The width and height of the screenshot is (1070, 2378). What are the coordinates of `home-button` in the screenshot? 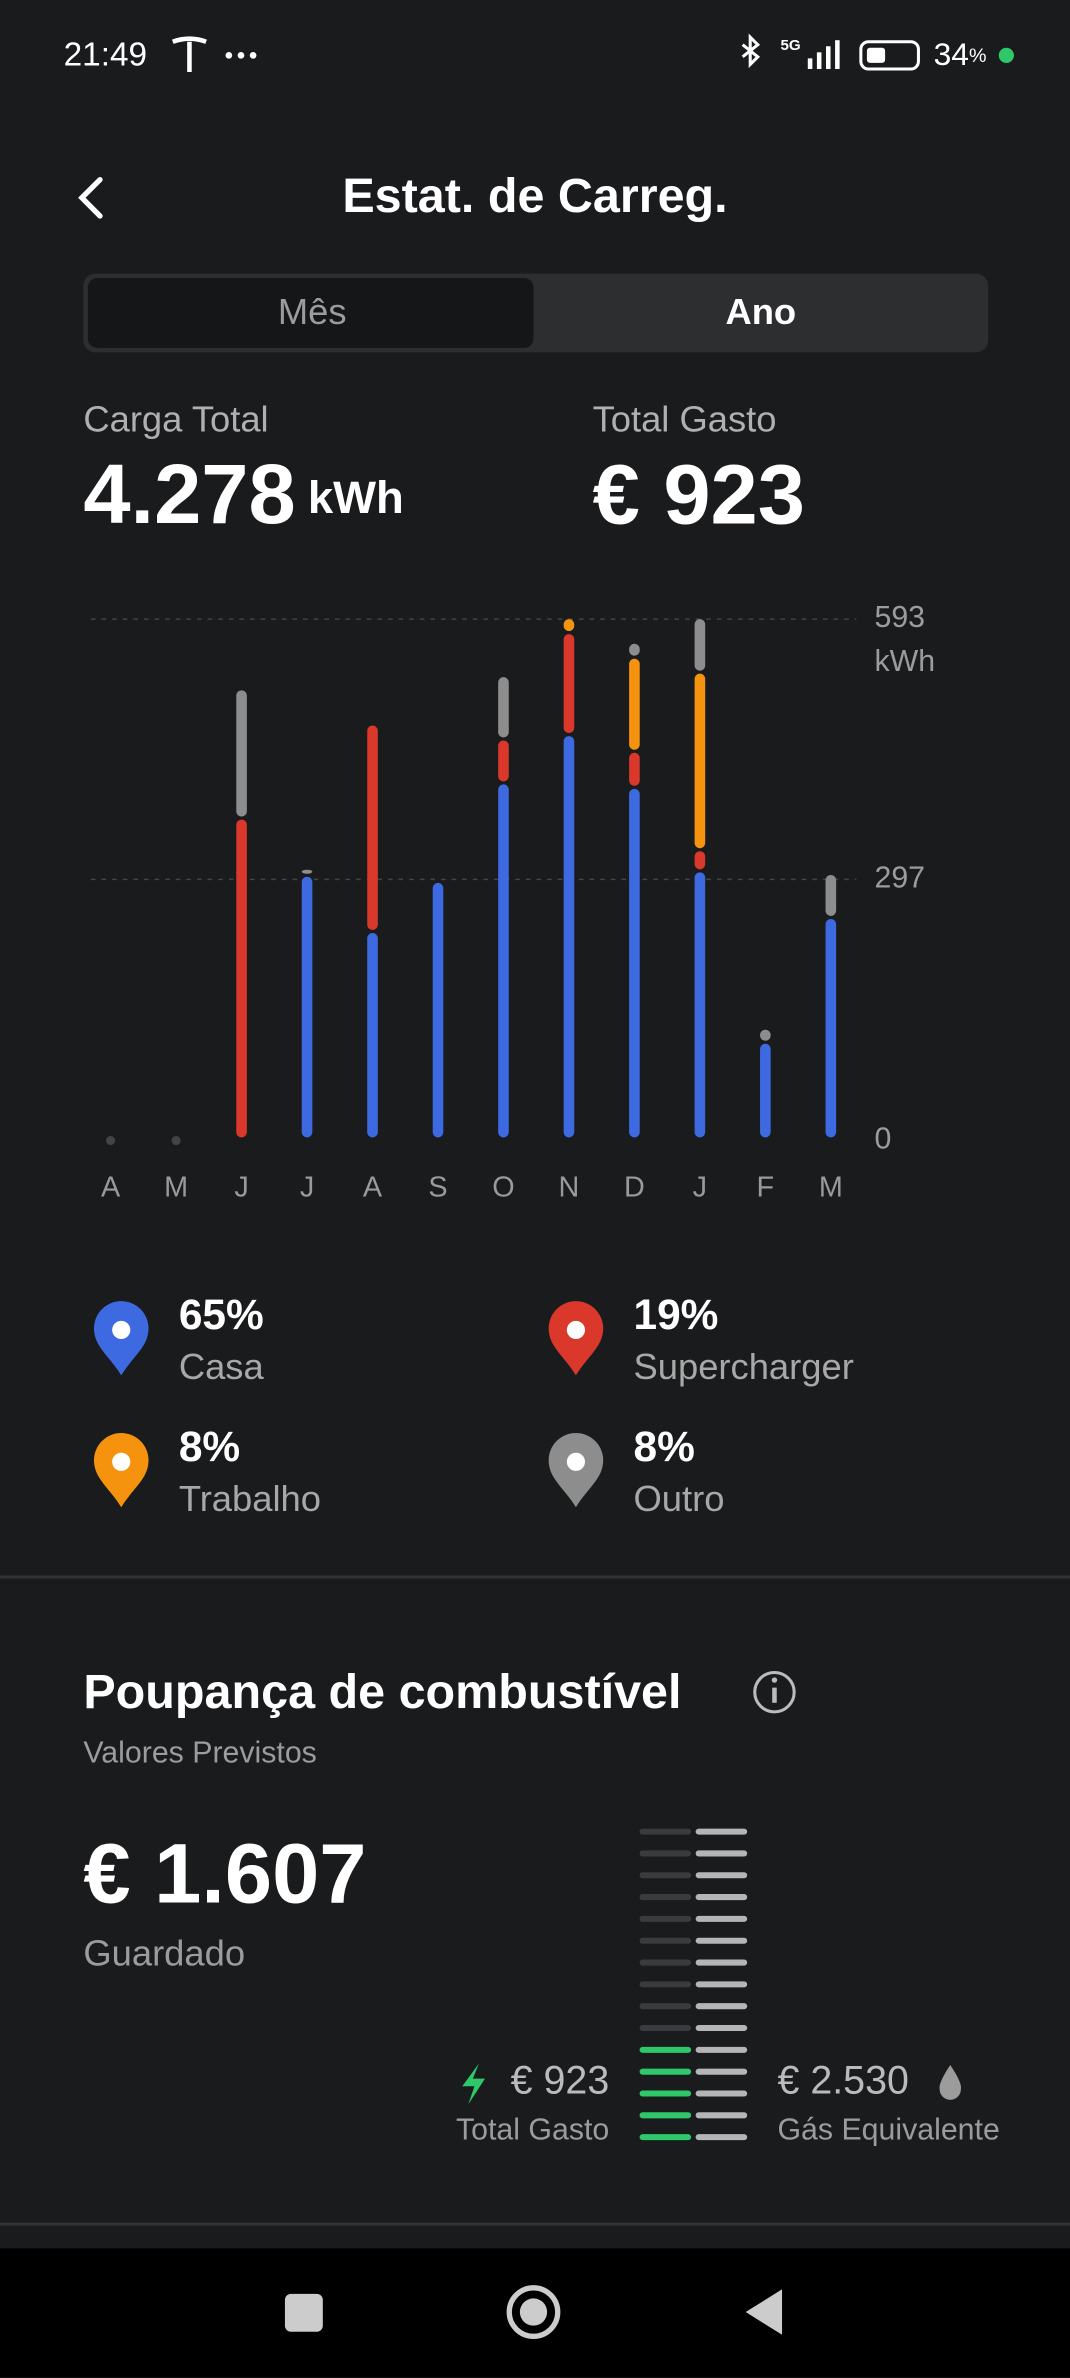 It's located at (533, 2312).